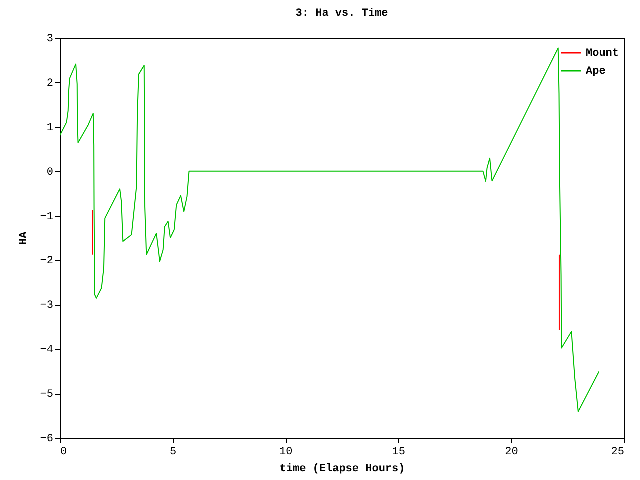  What do you see at coordinates (603, 54) in the screenshot?
I see `legend-label: Mount` at bounding box center [603, 54].